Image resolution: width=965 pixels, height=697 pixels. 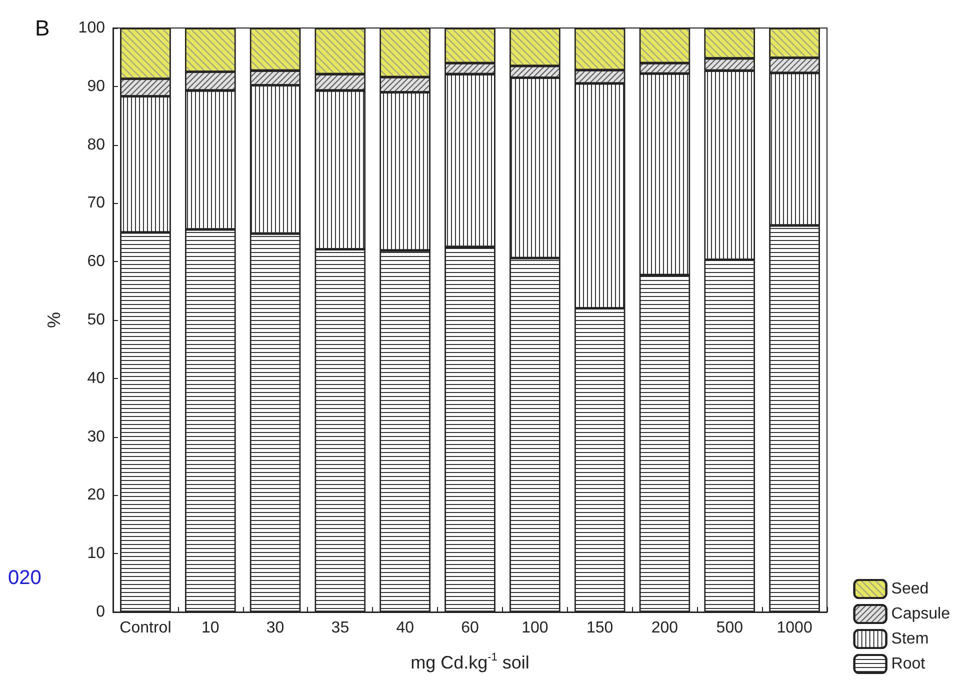 I want to click on x-tick-label: 40, so click(x=405, y=628).